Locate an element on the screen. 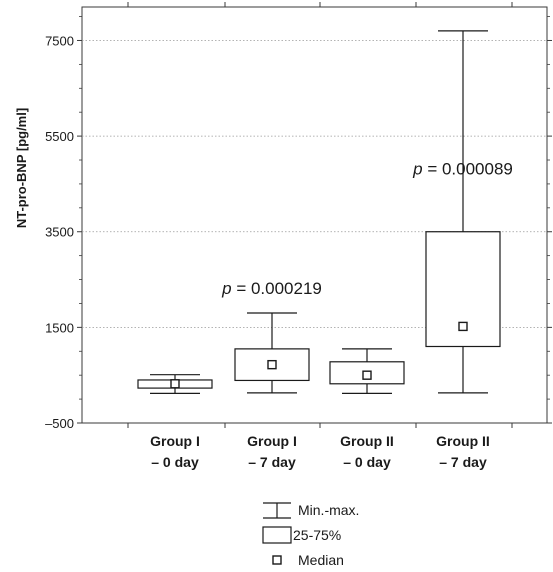  y-axis-label: NT-pro-BNP [pg/ml] is located at coordinates (21, 168).